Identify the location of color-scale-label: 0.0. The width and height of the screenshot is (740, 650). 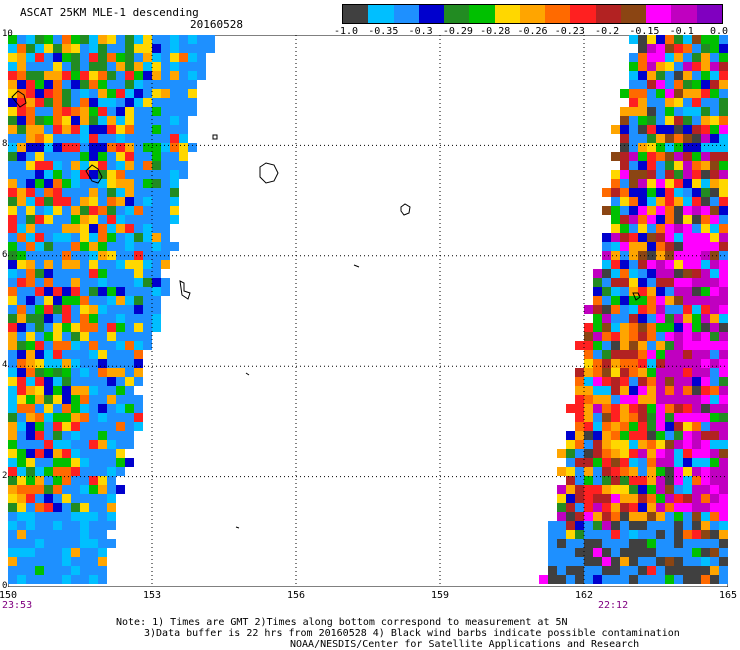
(719, 31).